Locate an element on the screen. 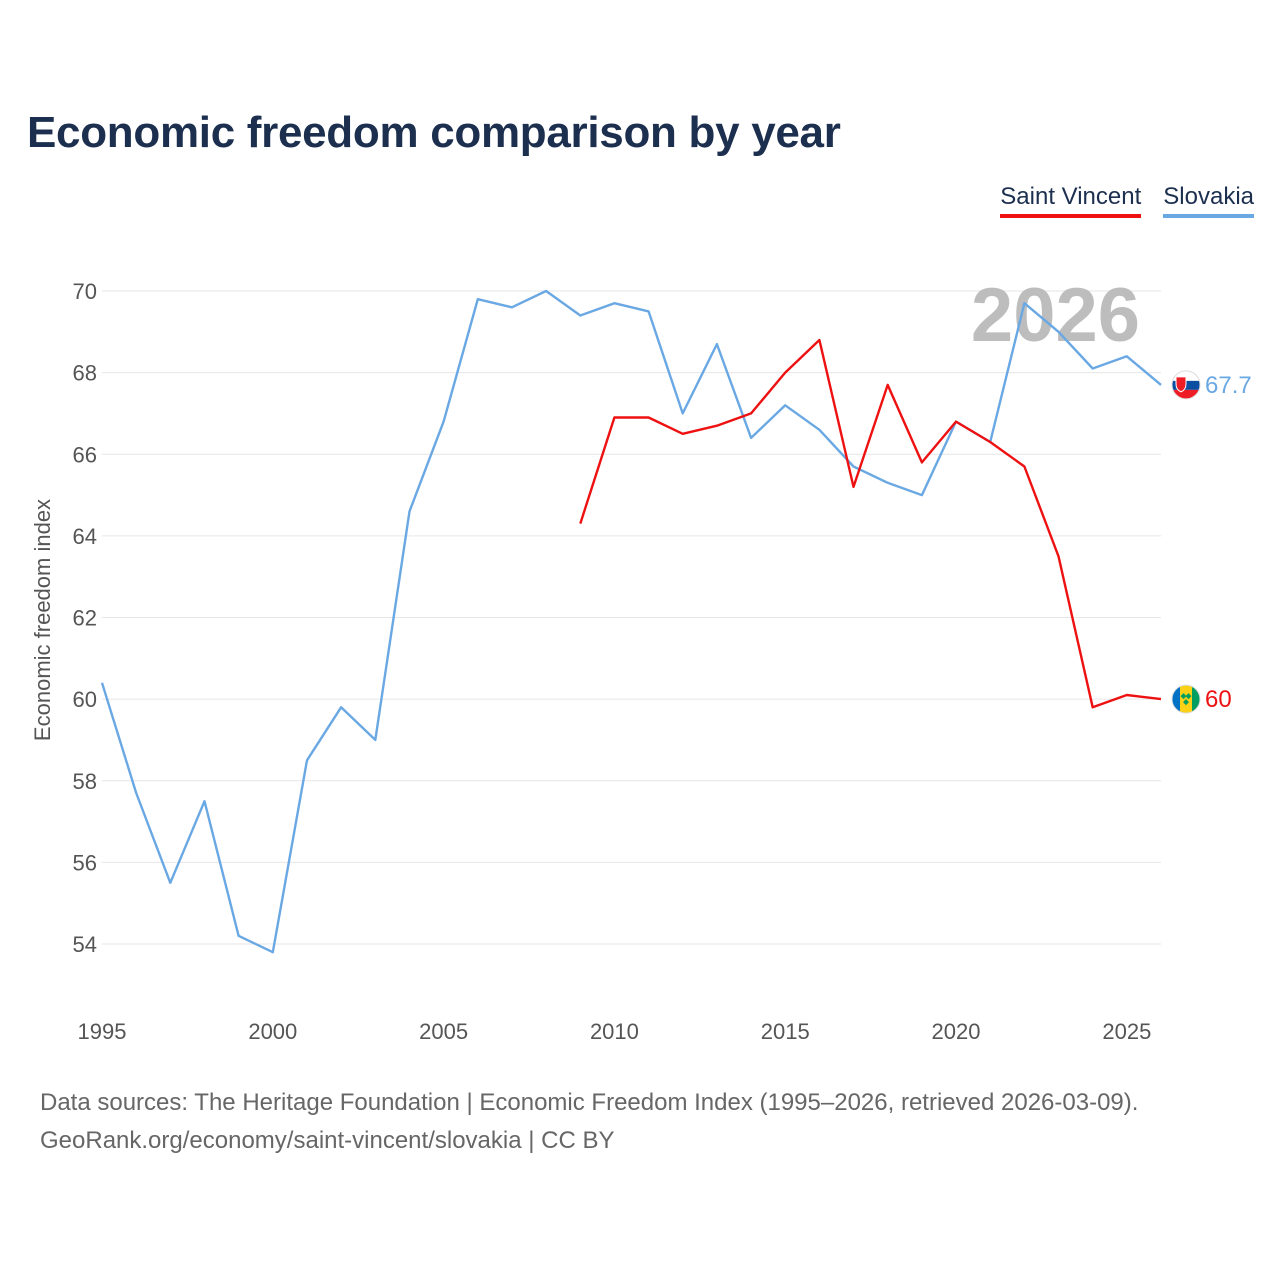  series-end-markers: 67.7 60 is located at coordinates (1211, 542).